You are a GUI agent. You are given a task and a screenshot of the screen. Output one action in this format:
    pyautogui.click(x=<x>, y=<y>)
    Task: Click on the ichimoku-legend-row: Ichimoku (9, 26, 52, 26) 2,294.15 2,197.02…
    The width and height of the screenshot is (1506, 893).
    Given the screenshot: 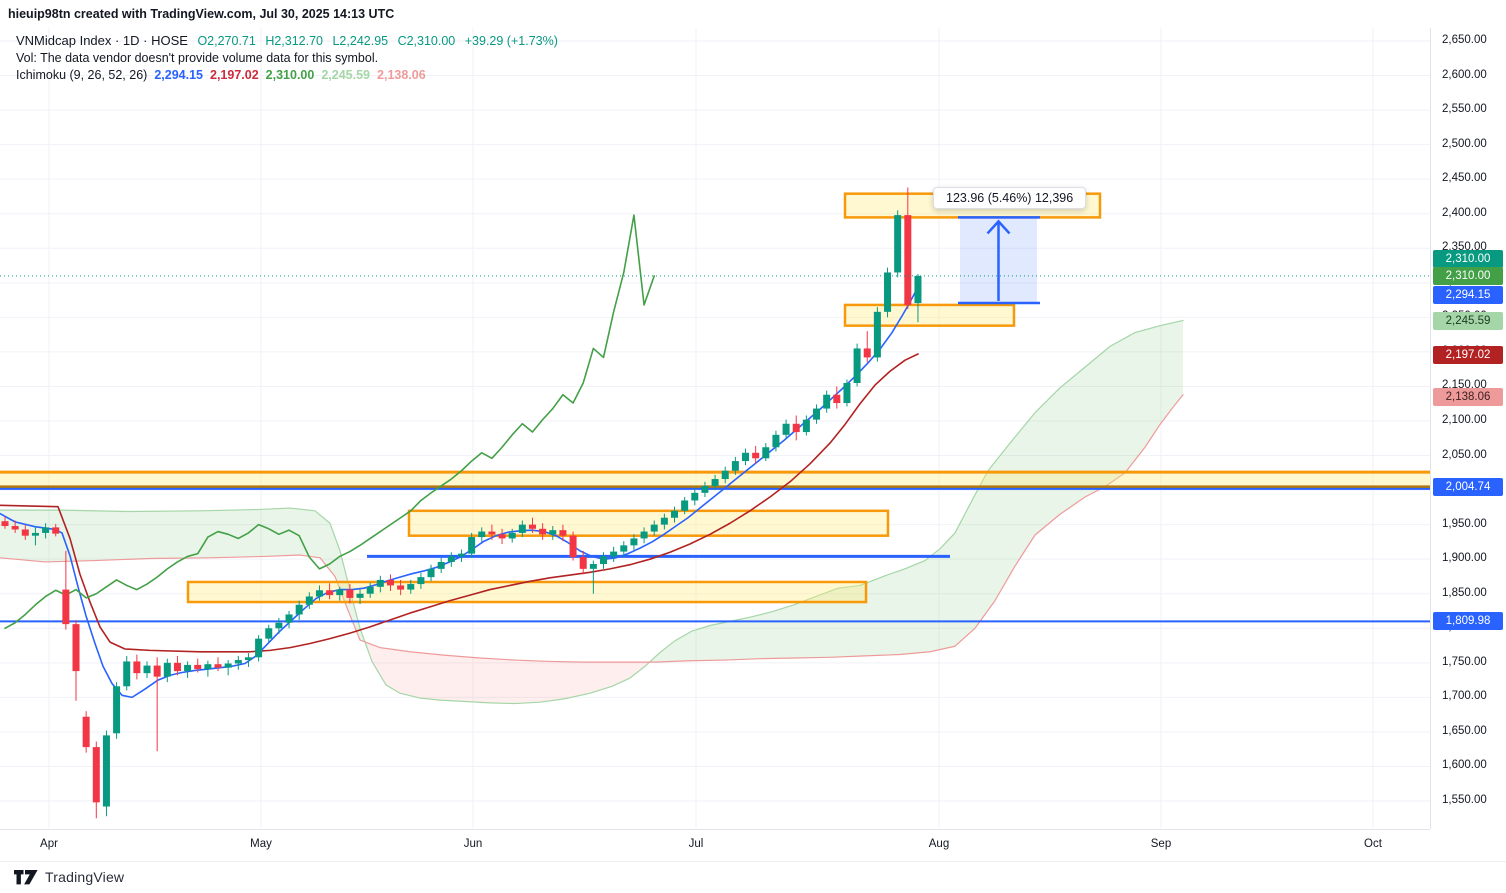 What is the action you would take?
    pyautogui.click(x=287, y=75)
    